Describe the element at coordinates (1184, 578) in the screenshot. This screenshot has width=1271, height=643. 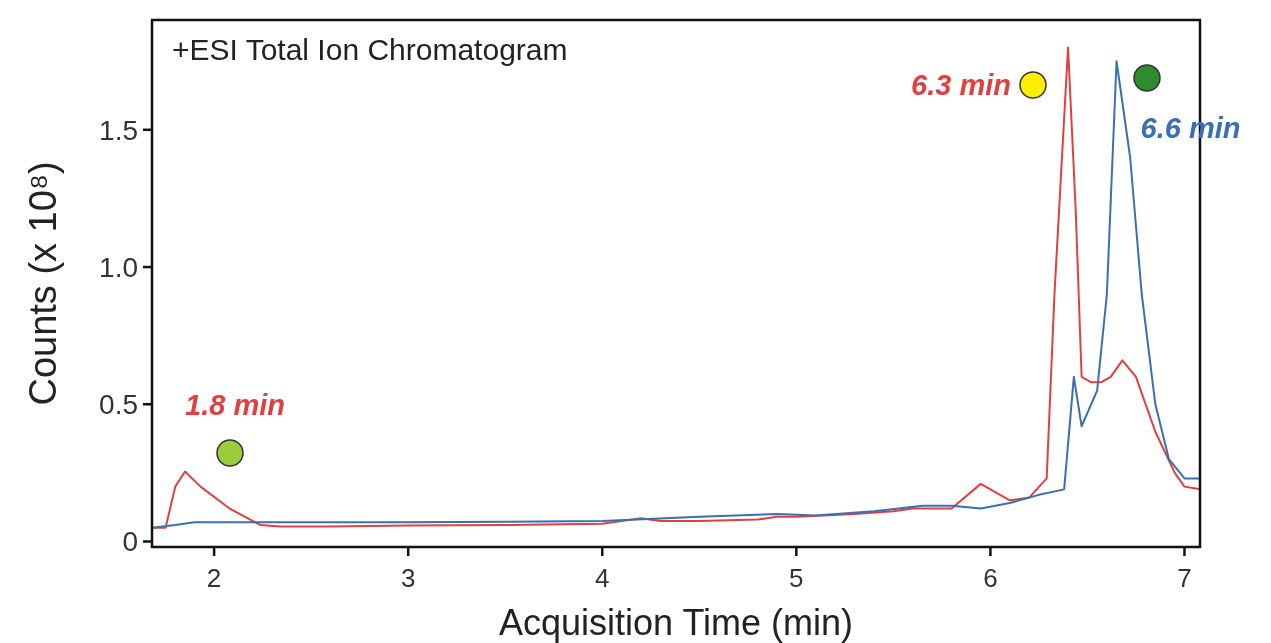
I see `x-tick-label: 7` at that location.